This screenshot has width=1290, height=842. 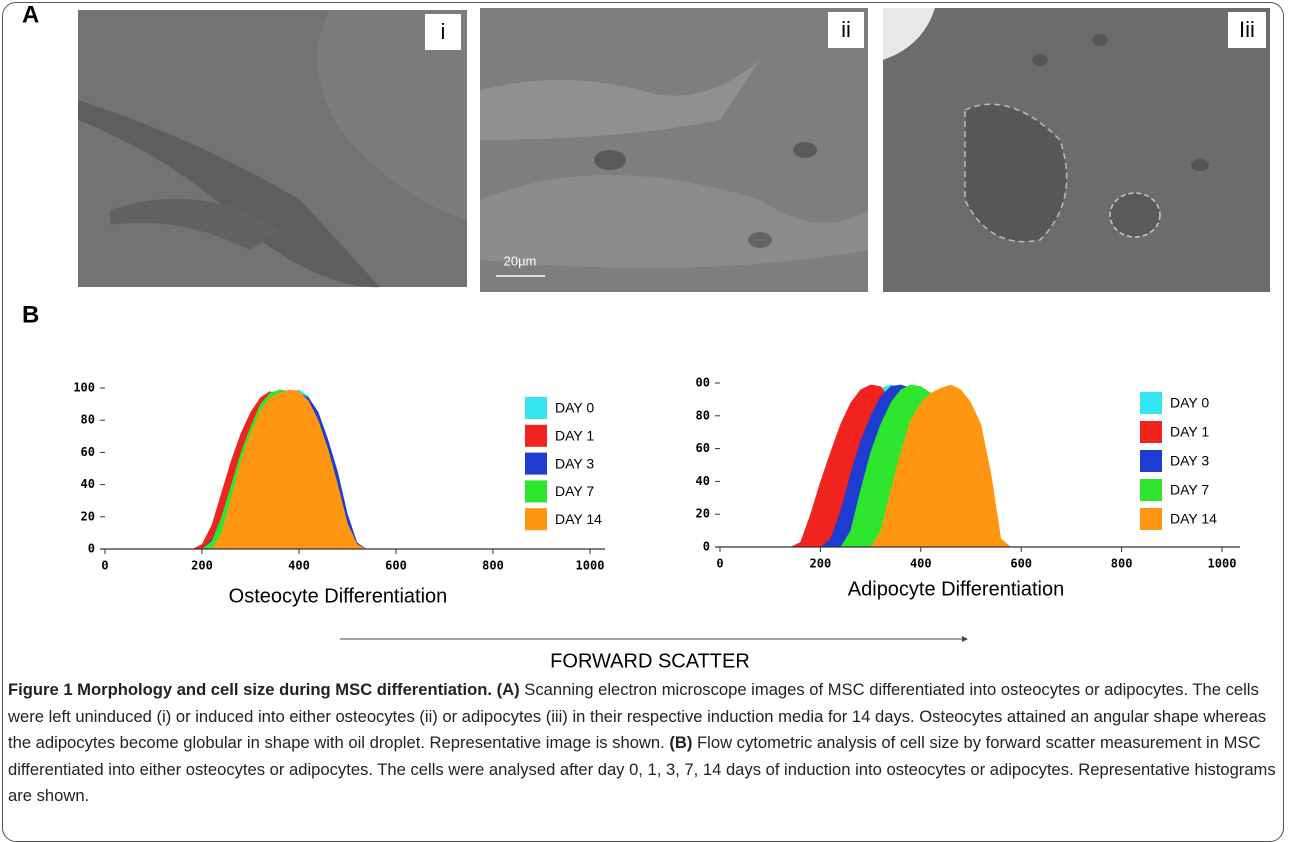 What do you see at coordinates (678, 743) in the screenshot?
I see `caption-text: (B)` at bounding box center [678, 743].